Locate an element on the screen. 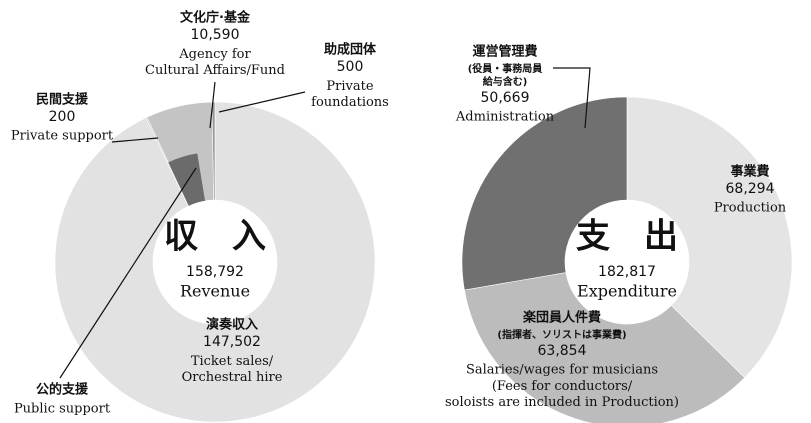  center-total: 182,817 is located at coordinates (627, 272).